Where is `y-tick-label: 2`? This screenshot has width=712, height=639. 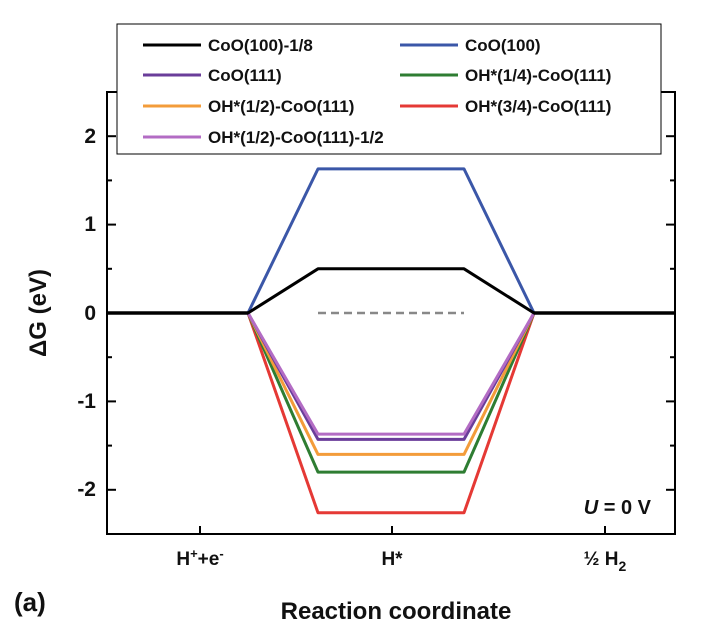 y-tick-label: 2 is located at coordinates (90, 136).